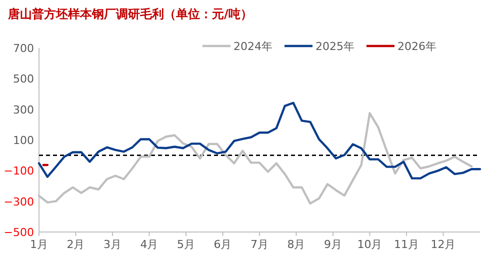 The image size is (497, 273). Describe the element at coordinates (23, 109) in the screenshot. I see `y-tick-label: 300` at that location.